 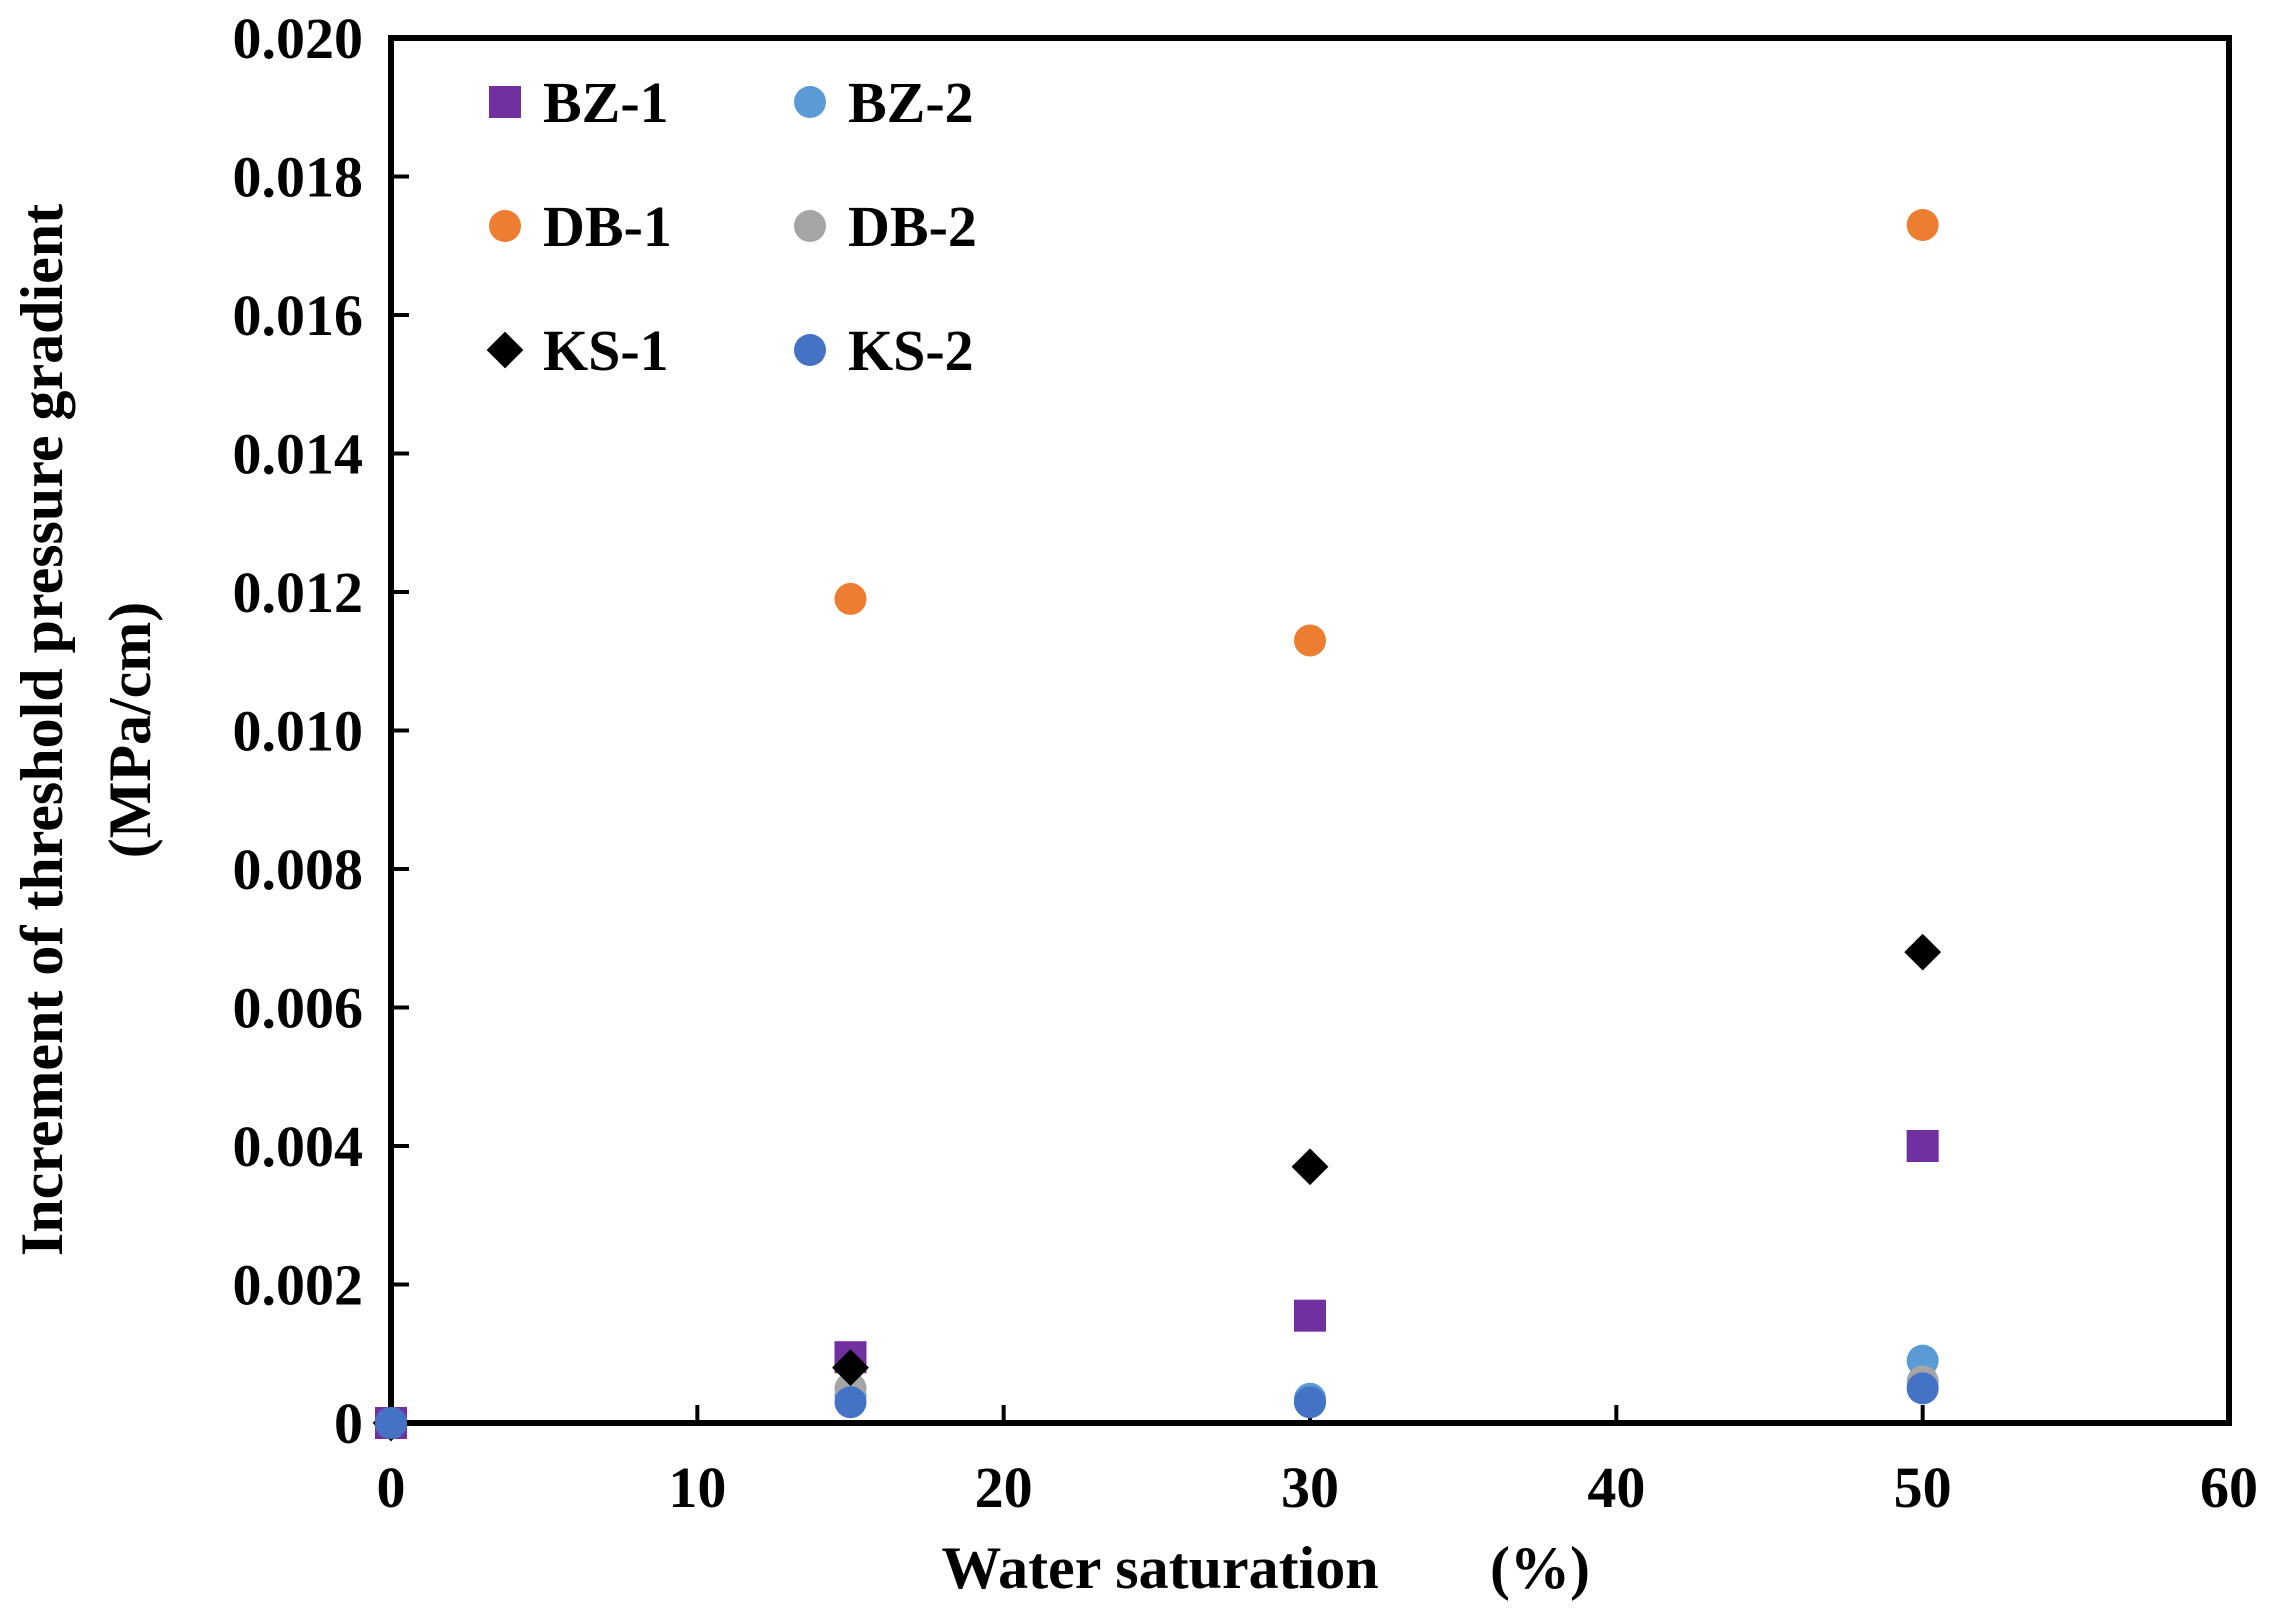 I want to click on legend-label-bz-2: BZ-2, so click(x=911, y=102).